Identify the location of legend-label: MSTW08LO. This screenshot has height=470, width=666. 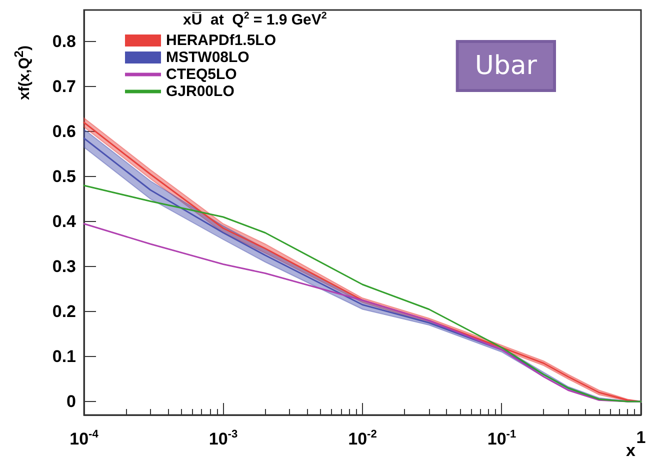
(208, 57).